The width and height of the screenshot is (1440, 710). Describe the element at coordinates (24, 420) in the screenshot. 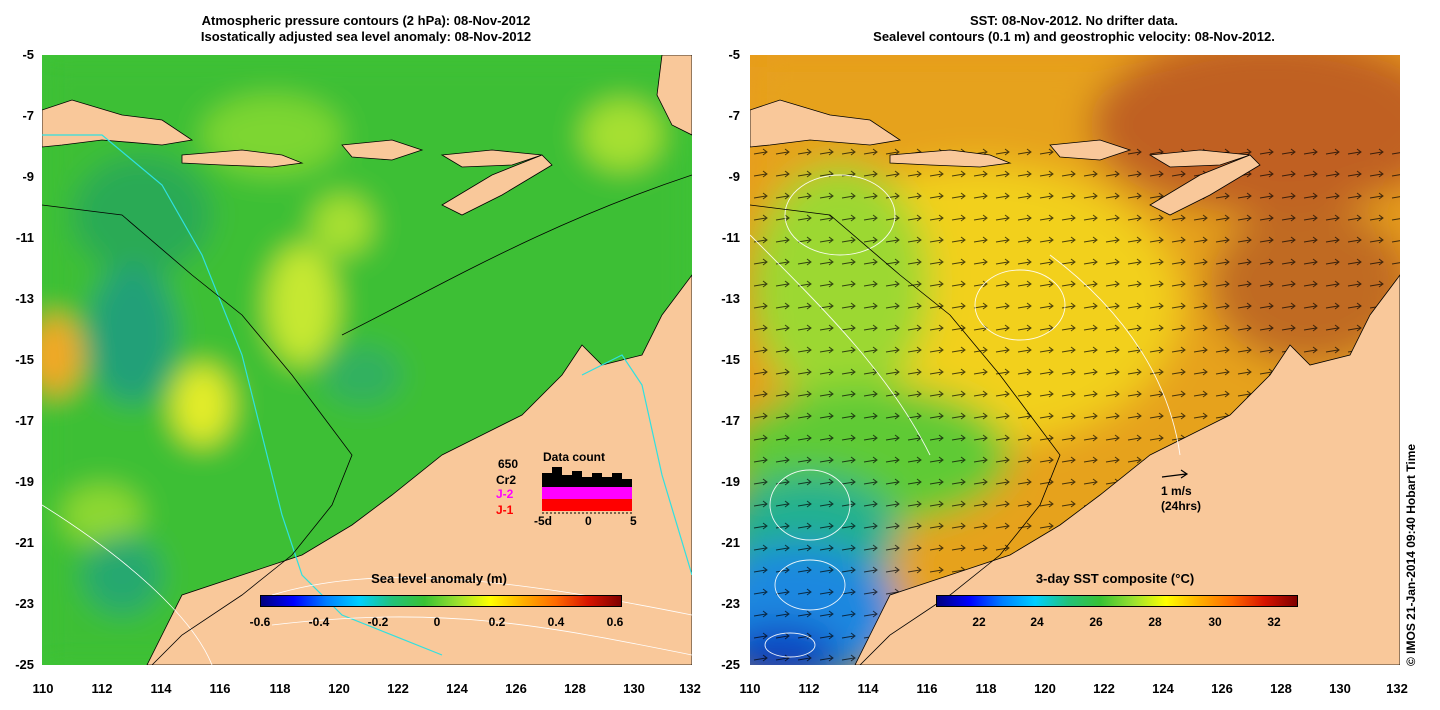

I see `left-y-tick: -17` at that location.